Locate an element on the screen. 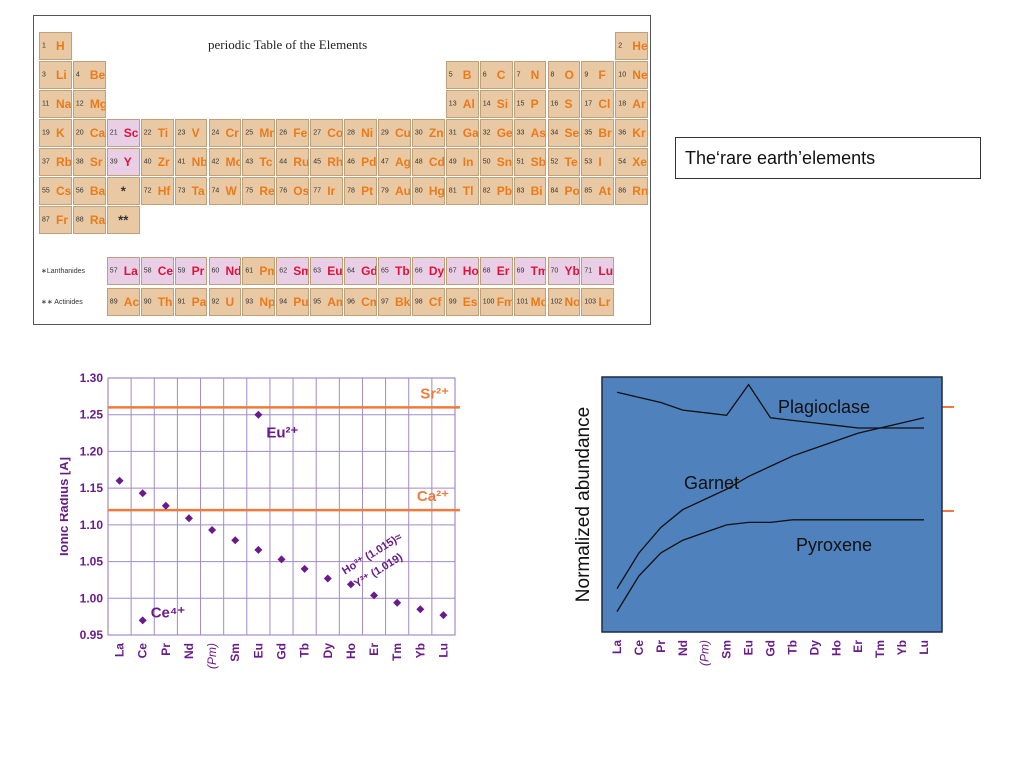 The height and width of the screenshot is (768, 1024). atomic-number: 28 is located at coordinates (351, 133).